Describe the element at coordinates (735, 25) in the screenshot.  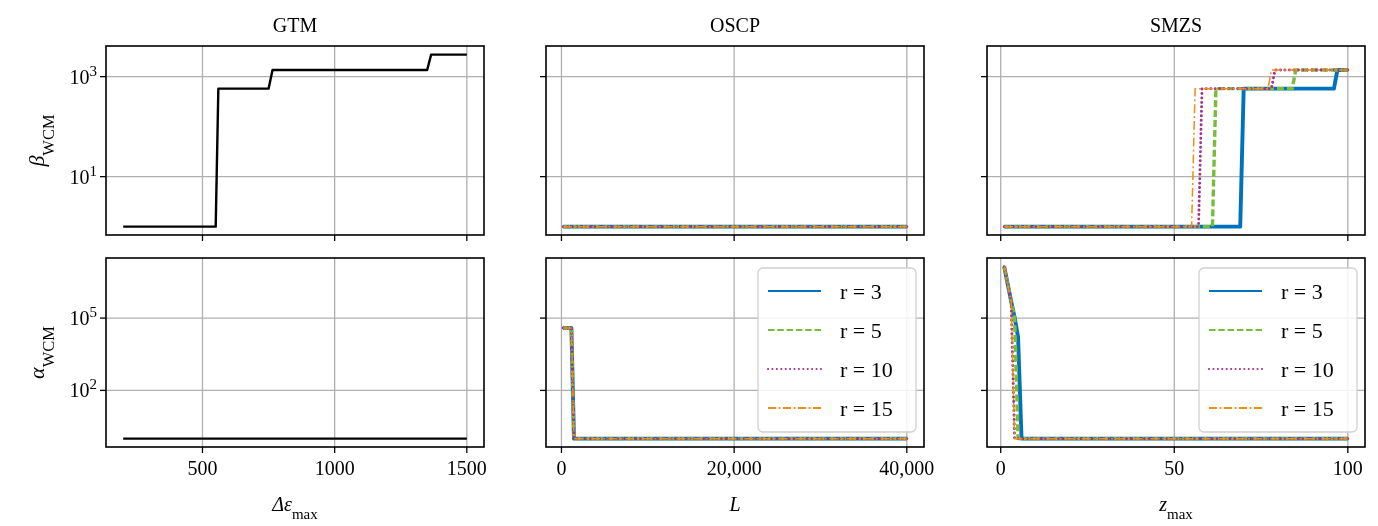
I see `chart-title: OSCP` at that location.